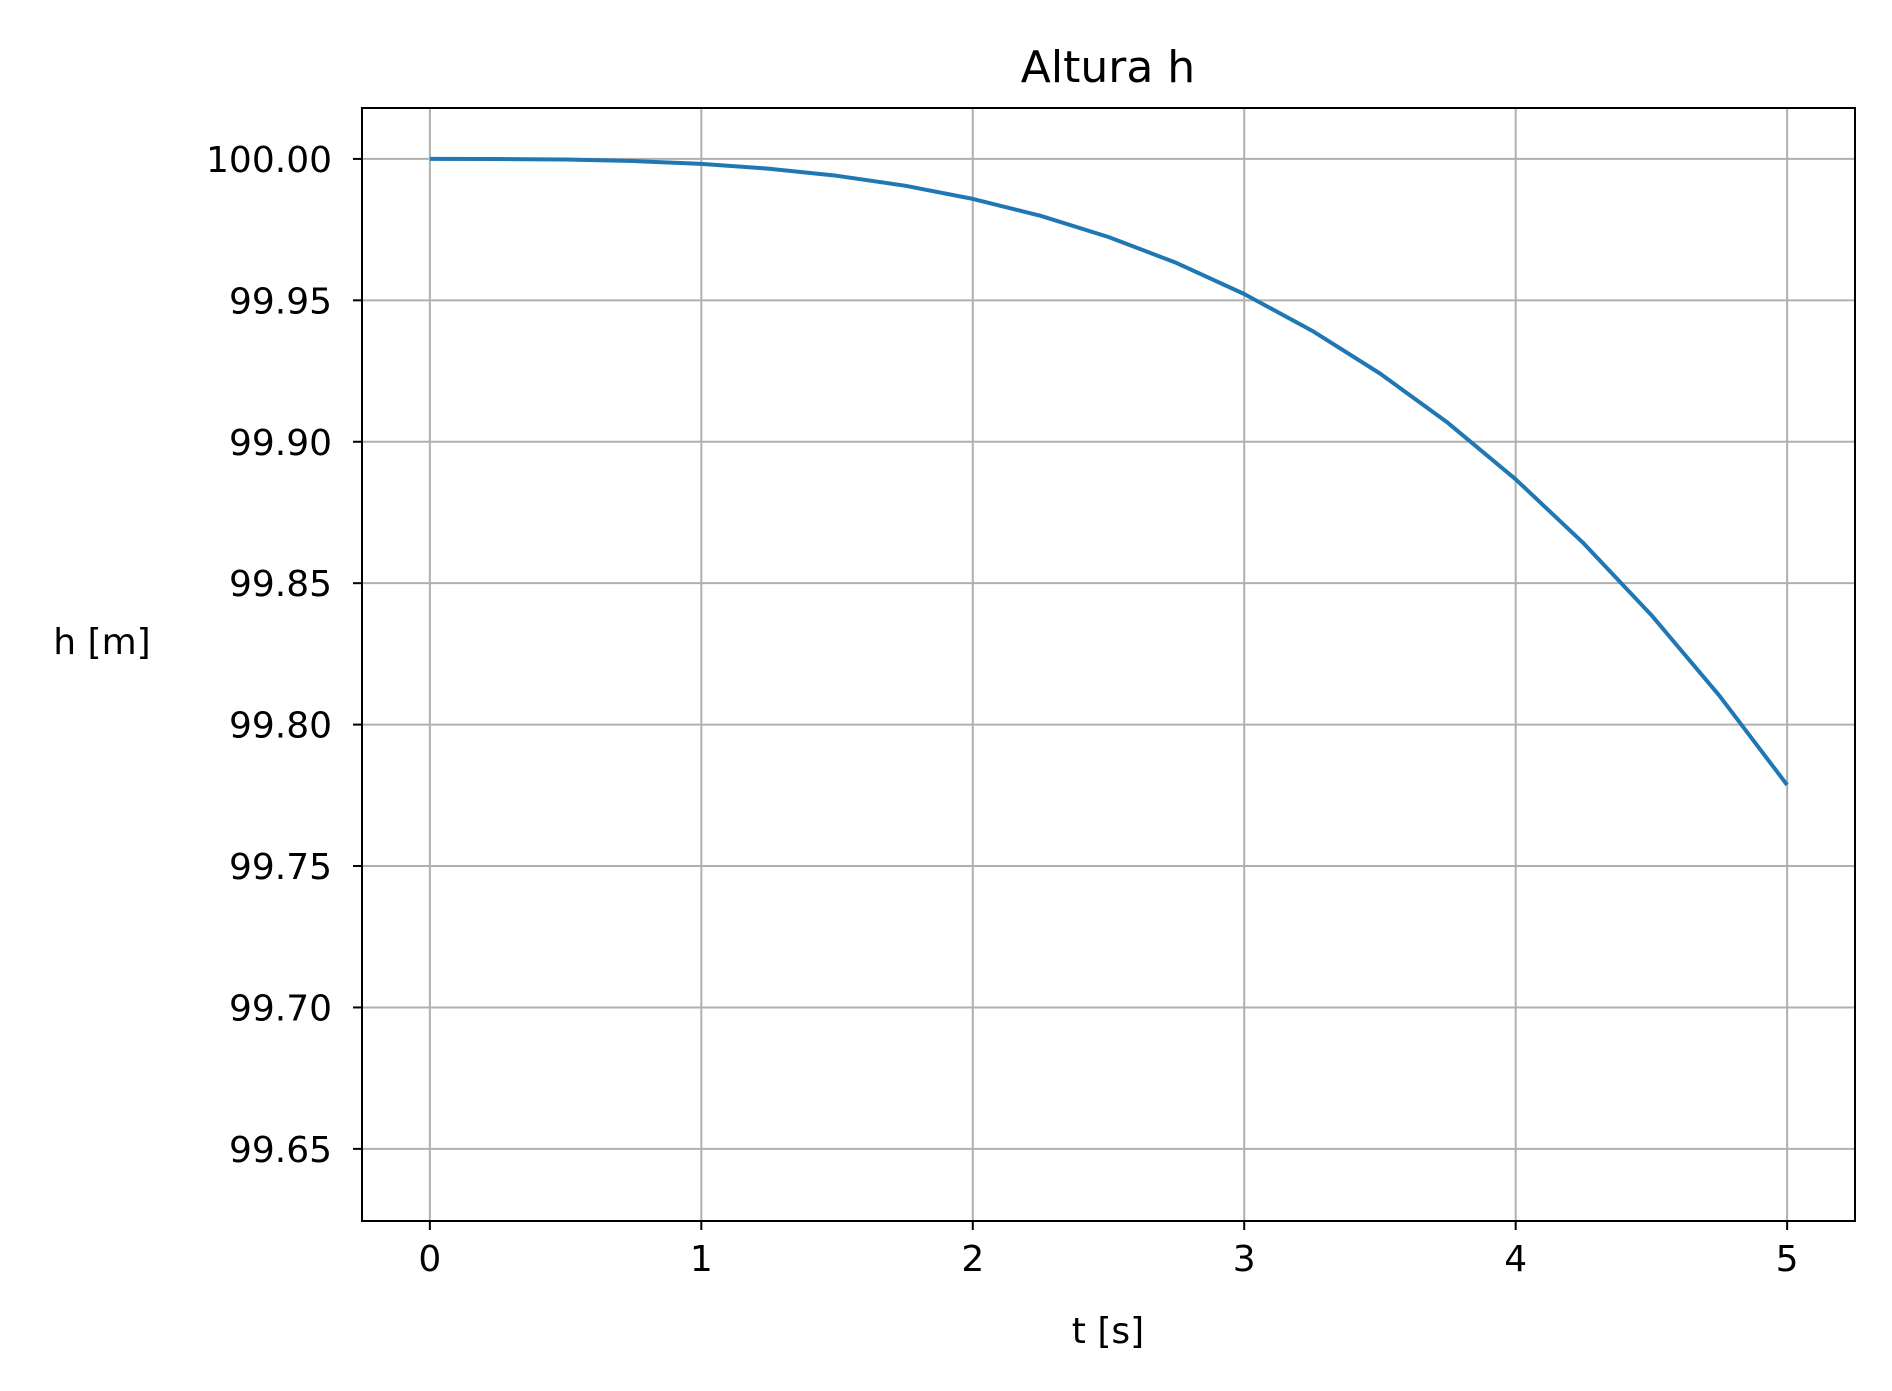 This screenshot has height=1391, width=1892. Describe the element at coordinates (280, 443) in the screenshot. I see `y-tick-label: 99.90` at that location.